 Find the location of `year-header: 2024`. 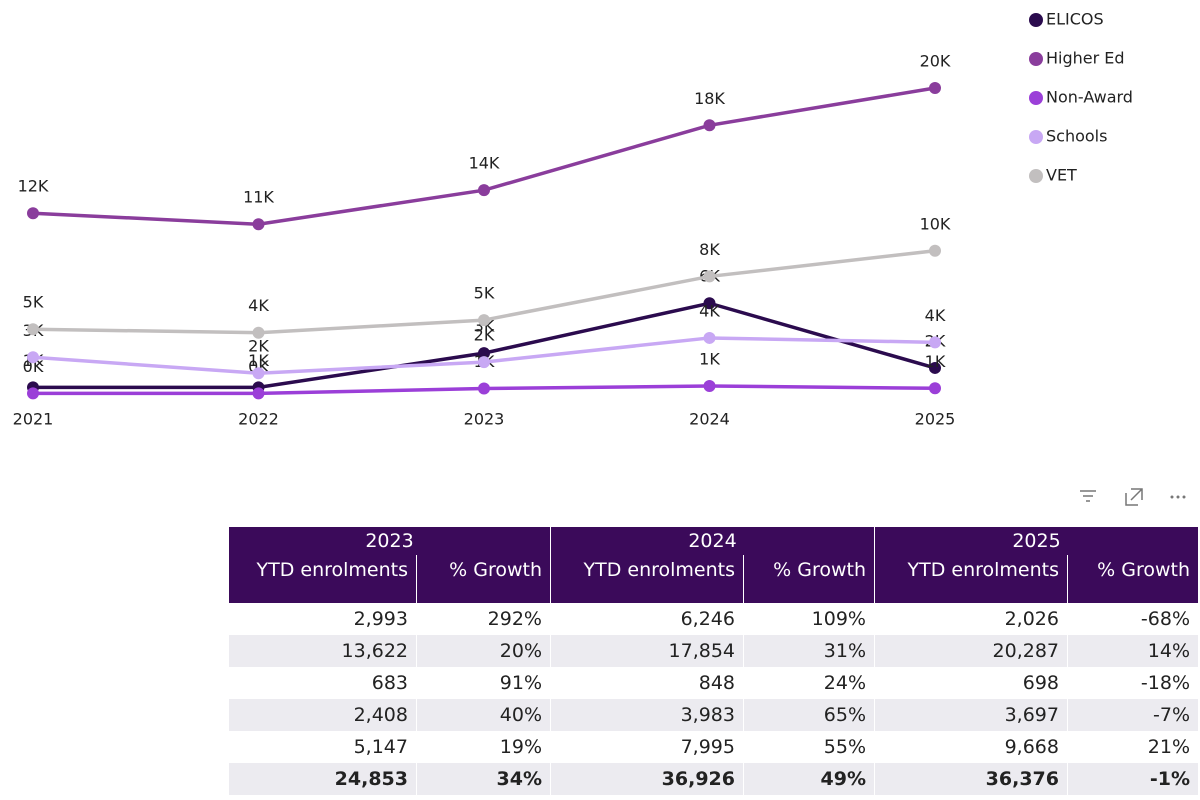

year-header: 2024 is located at coordinates (712, 541).